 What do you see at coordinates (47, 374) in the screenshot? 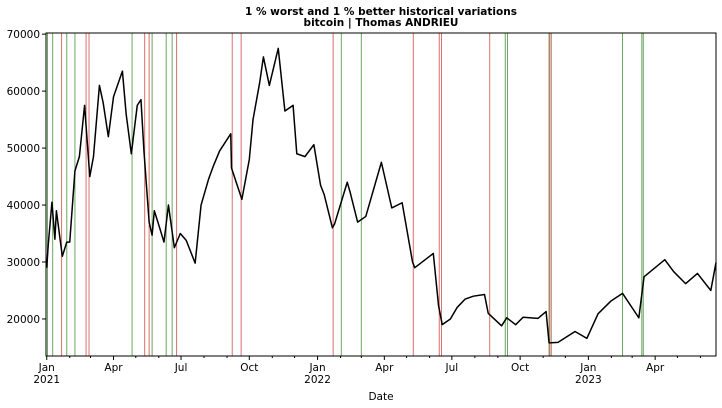
I see `x-tick-label: Jan 2021` at bounding box center [47, 374].